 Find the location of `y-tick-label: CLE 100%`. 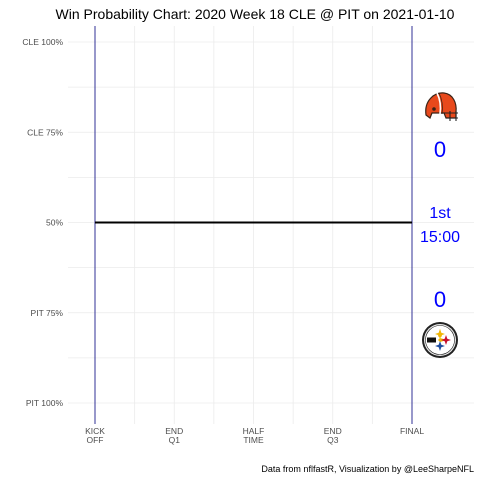

y-tick-label: CLE 100% is located at coordinates (42, 42).